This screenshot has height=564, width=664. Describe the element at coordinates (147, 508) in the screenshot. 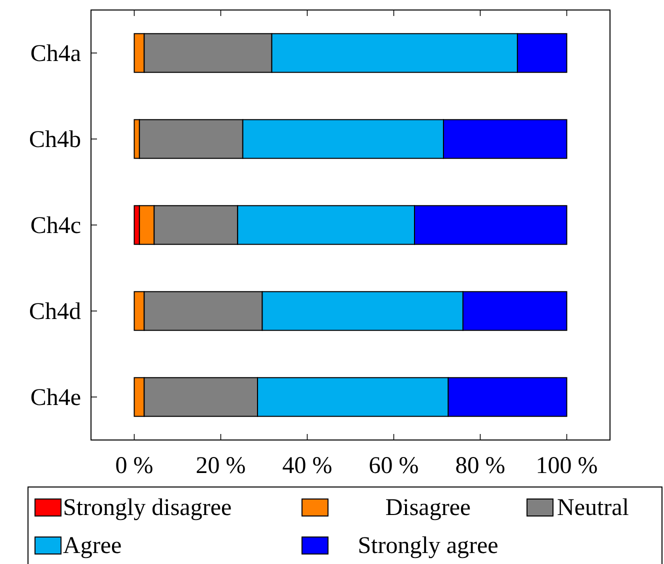

I see `legend-label: Strongly disagree` at that location.